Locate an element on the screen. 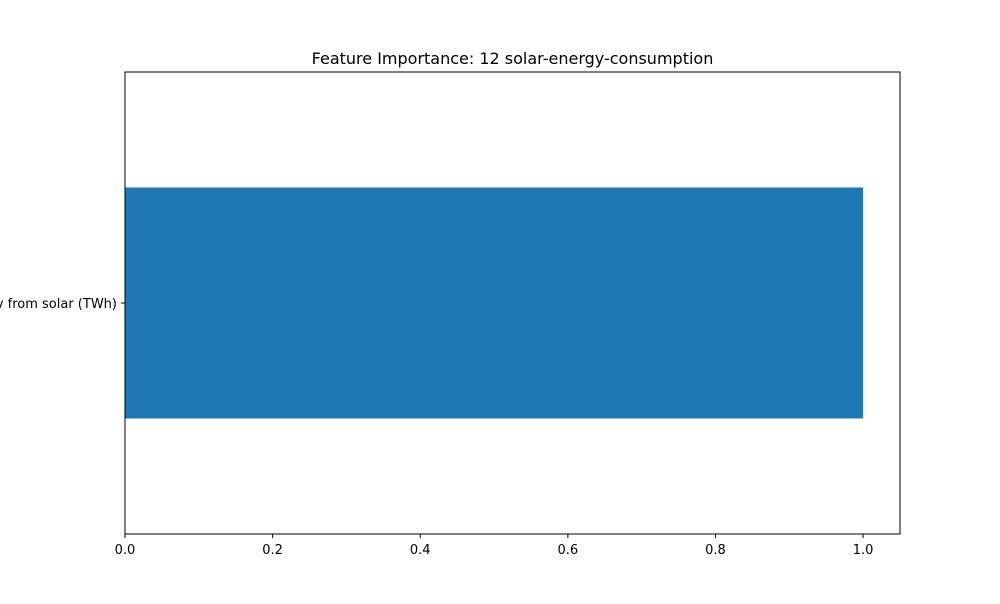 This screenshot has height=604, width=1000. x-tick-label: 0.8 is located at coordinates (715, 550).